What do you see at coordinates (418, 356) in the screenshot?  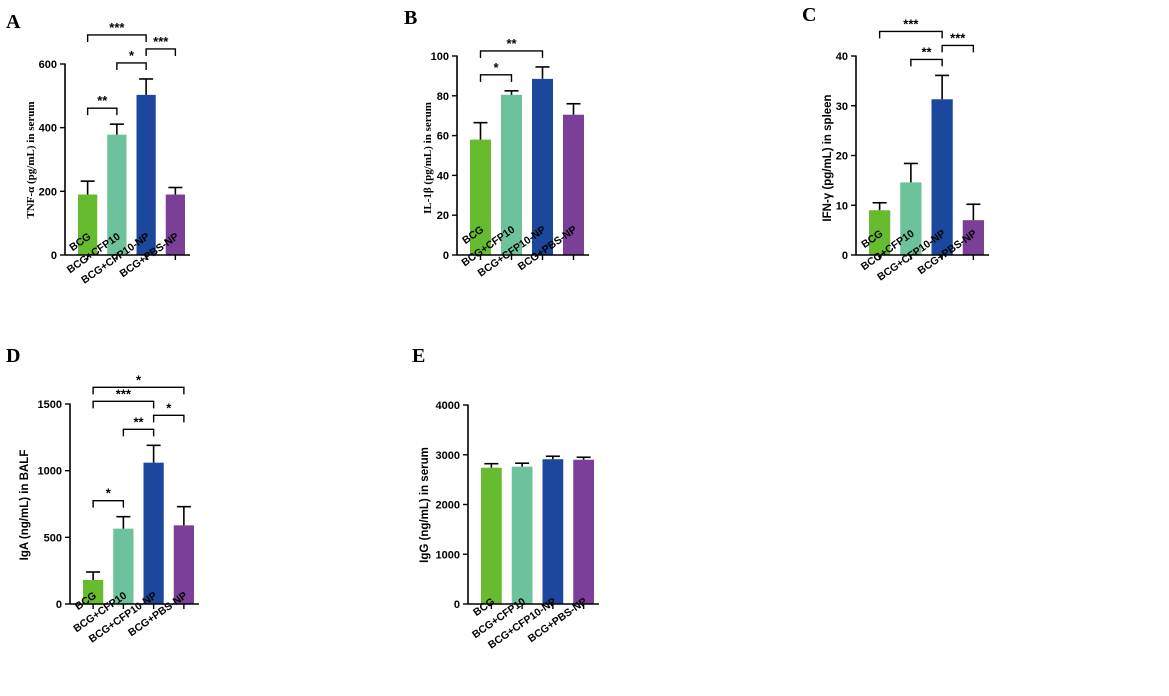 I see `panel-label: E` at bounding box center [418, 356].